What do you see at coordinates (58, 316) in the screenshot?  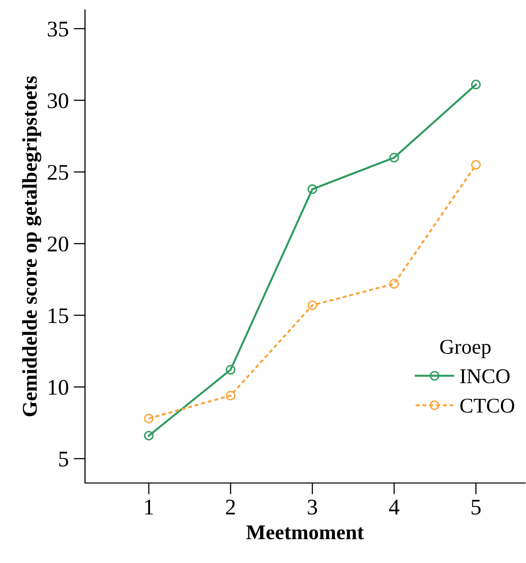 I see `y-tick-label: 15` at bounding box center [58, 316].